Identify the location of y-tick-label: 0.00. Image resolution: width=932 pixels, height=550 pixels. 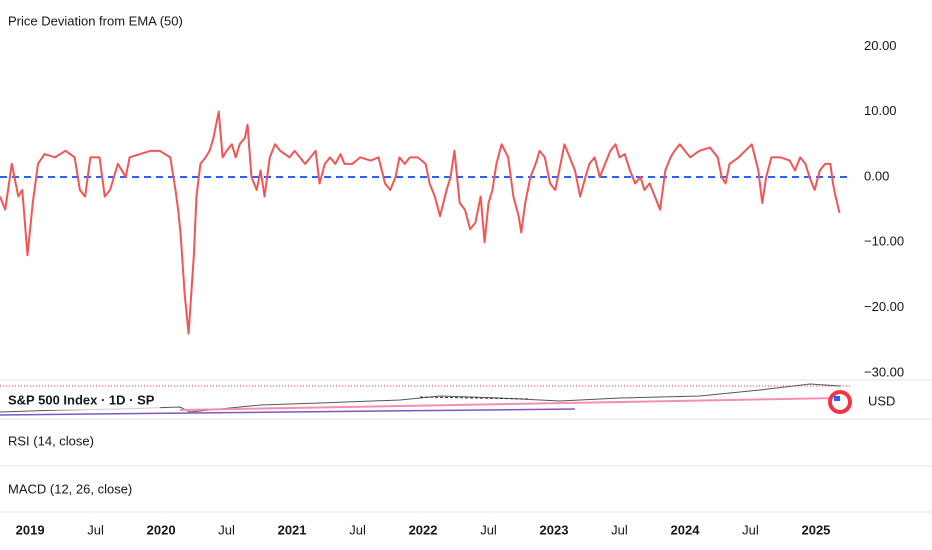
(876, 175).